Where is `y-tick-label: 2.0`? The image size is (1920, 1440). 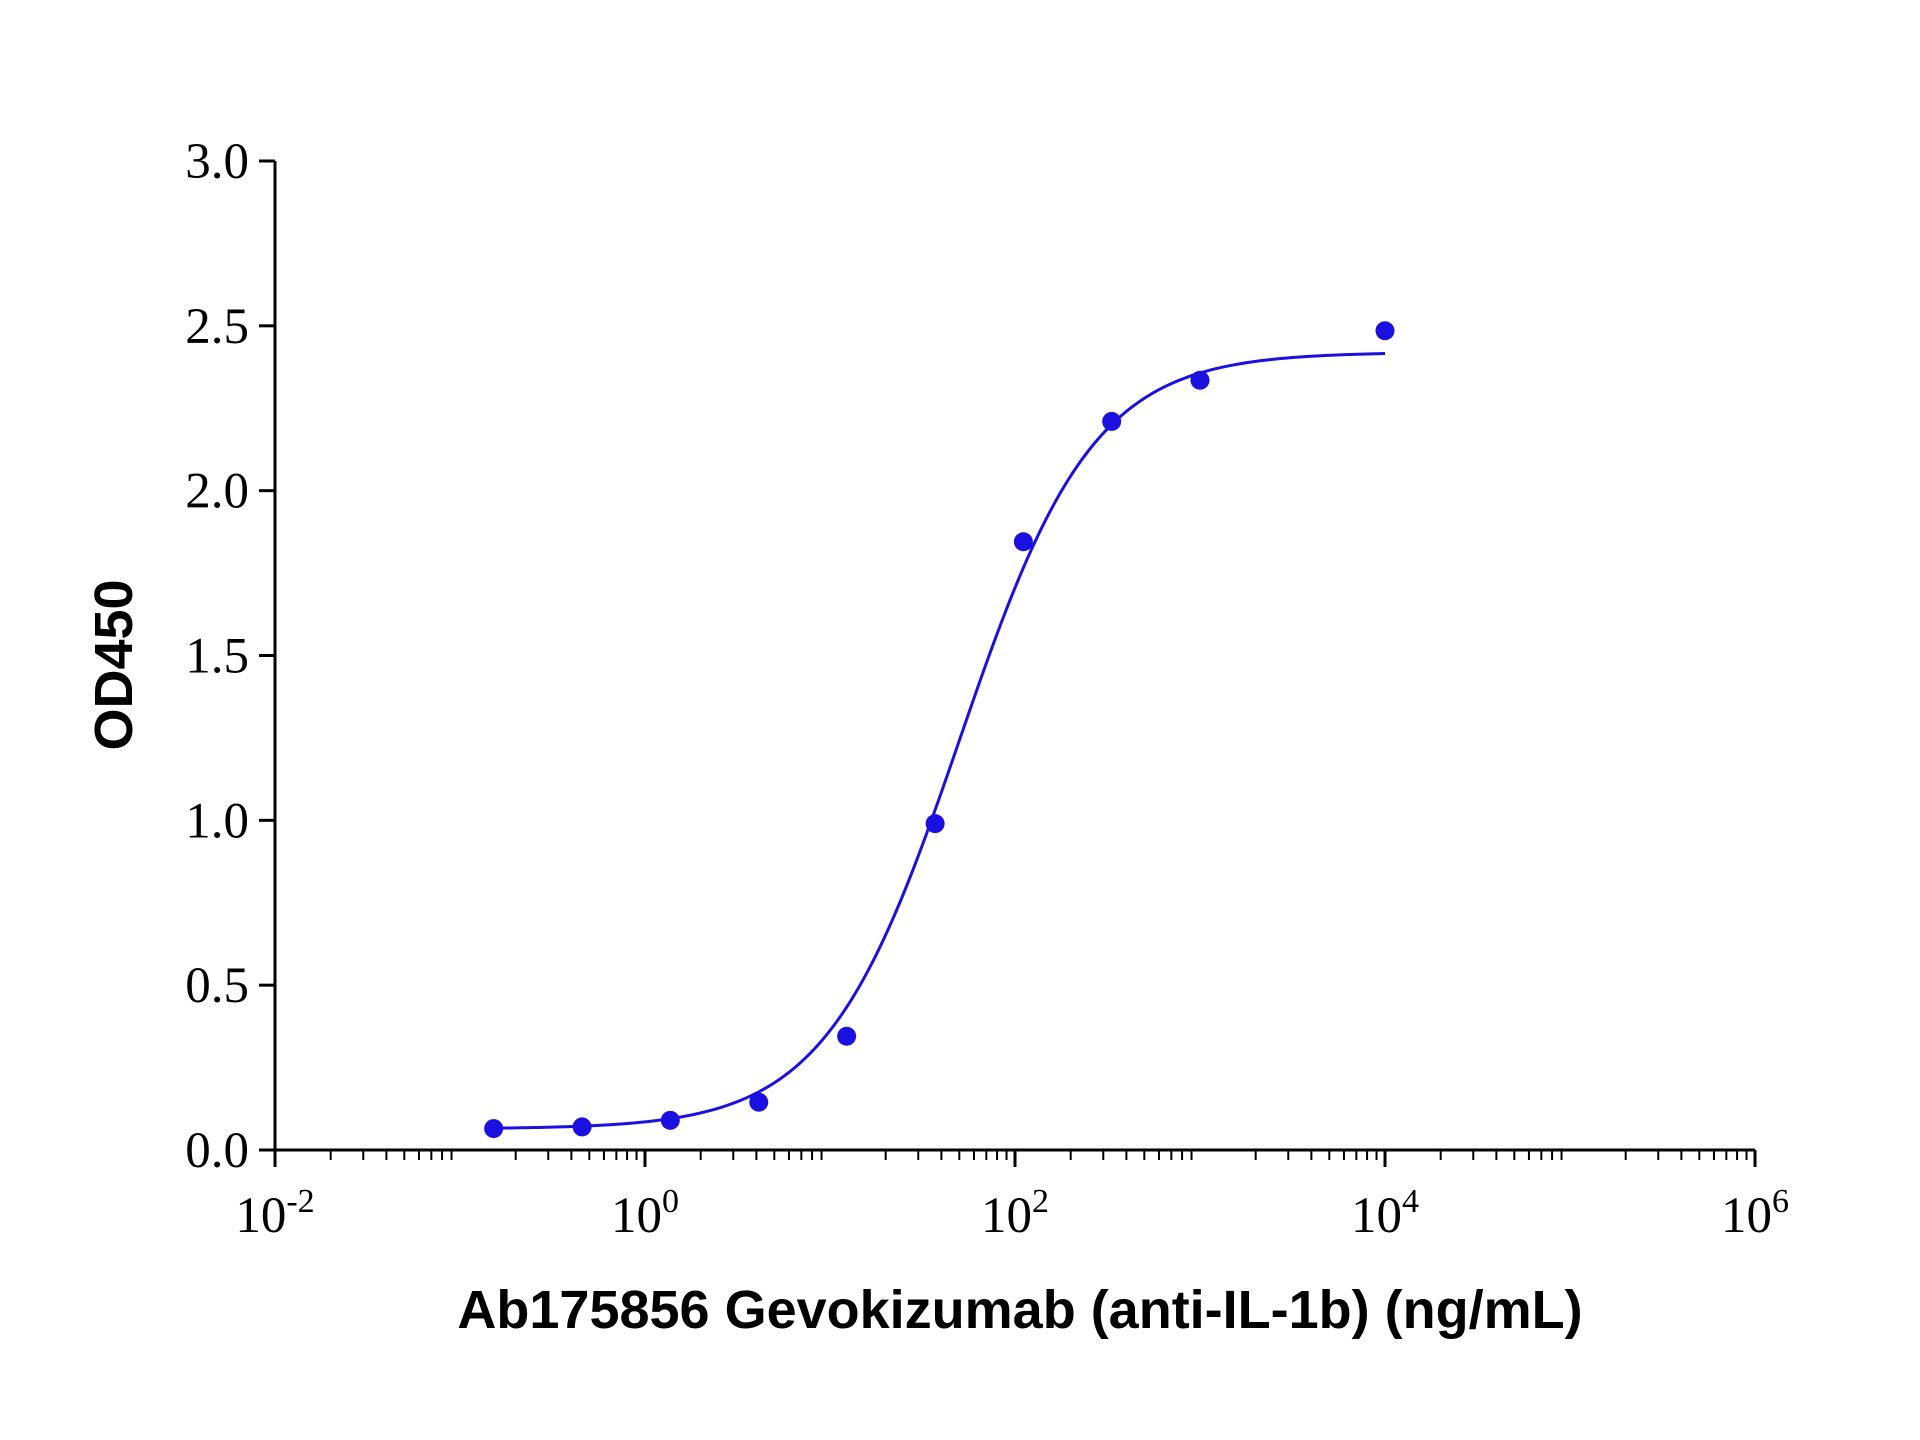 y-tick-label: 2.0 is located at coordinates (217, 492).